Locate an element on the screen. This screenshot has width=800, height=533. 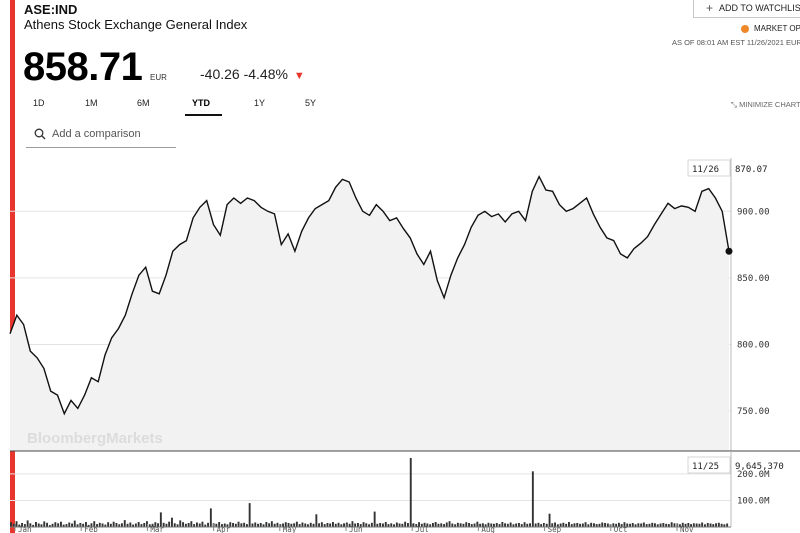
last-price-marker: 11/26 870.07 is located at coordinates (727, 168).